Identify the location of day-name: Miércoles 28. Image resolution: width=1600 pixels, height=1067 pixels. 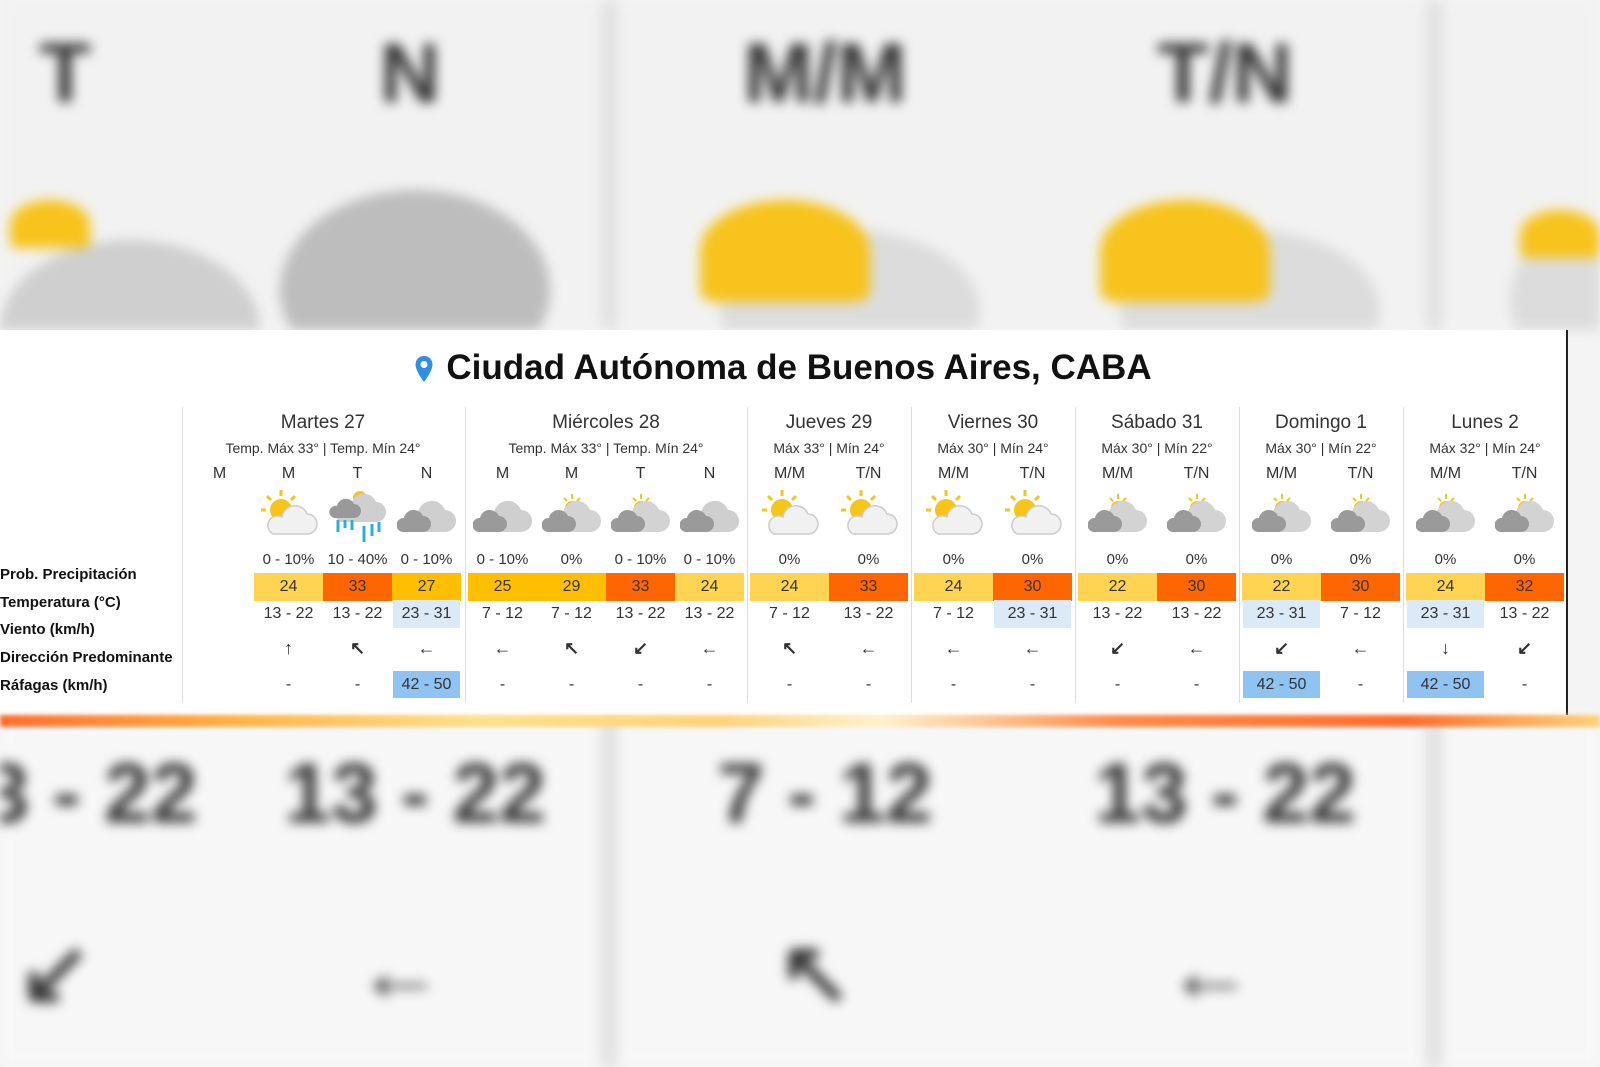
(606, 422).